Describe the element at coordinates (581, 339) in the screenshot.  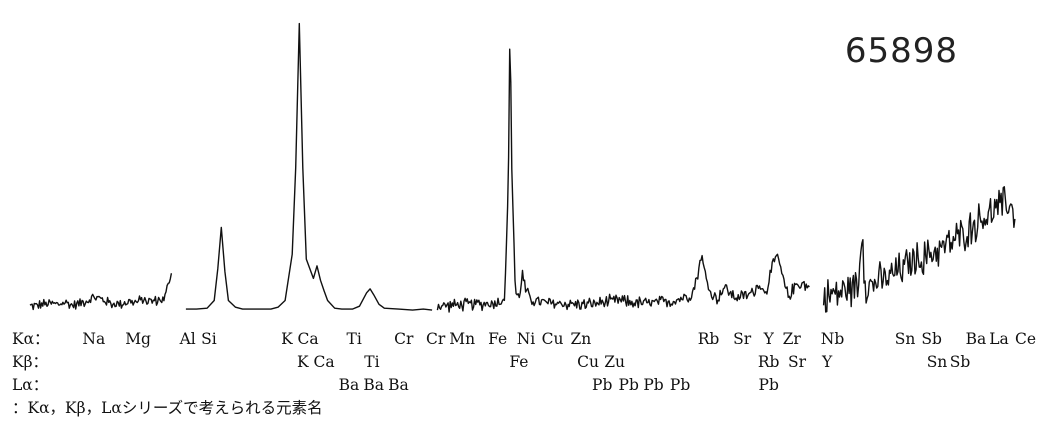
I see `element-label: Zn` at that location.